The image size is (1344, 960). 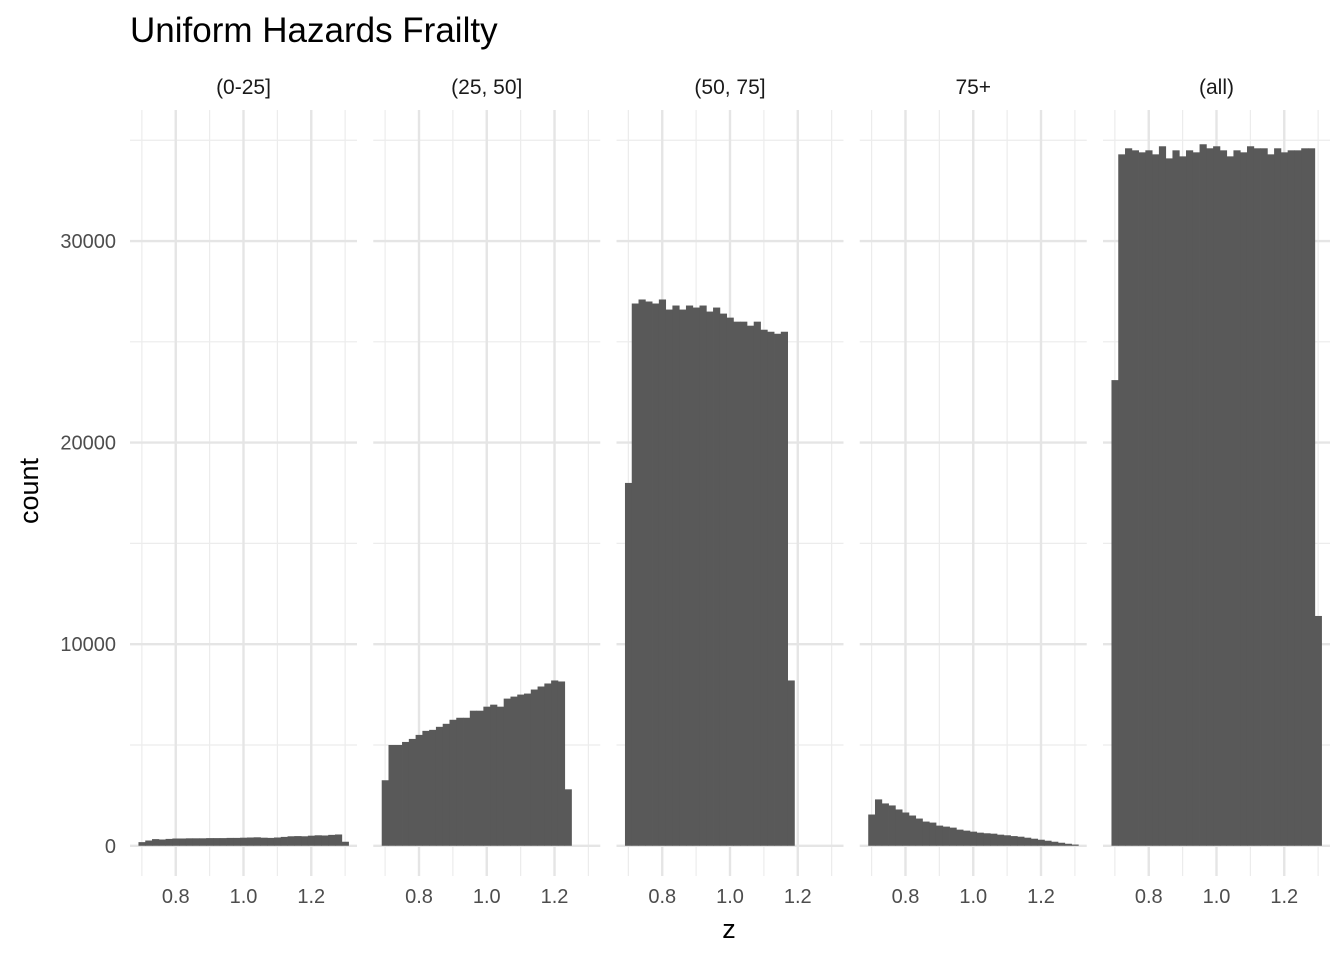 I want to click on facet-strip-label: (50, 75], so click(x=729, y=87).